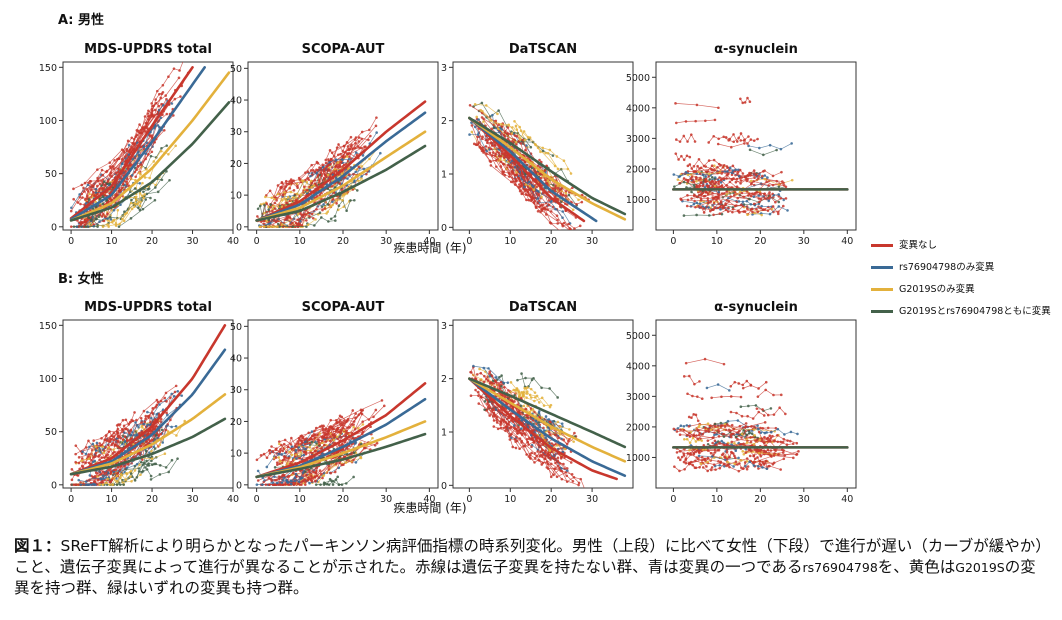 The height and width of the screenshot is (620, 1062). I want to click on fitted-curve, so click(533, 169).